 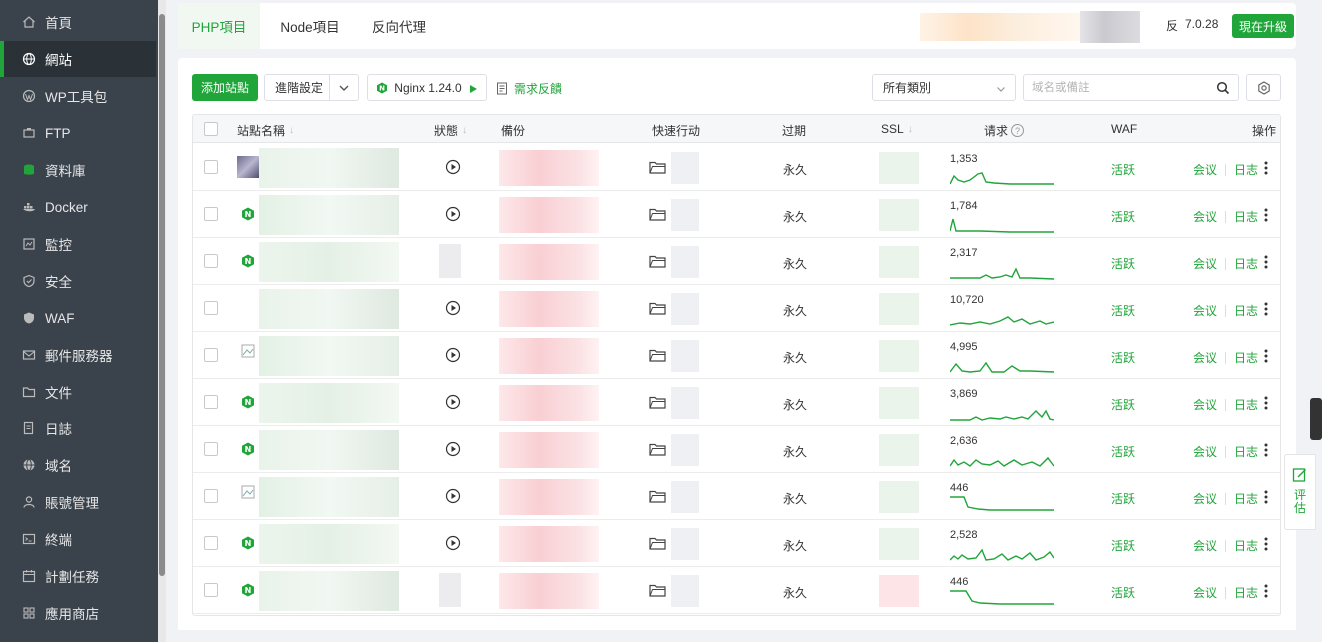 I want to click on tab-node-project: Node項目, so click(x=310, y=27).